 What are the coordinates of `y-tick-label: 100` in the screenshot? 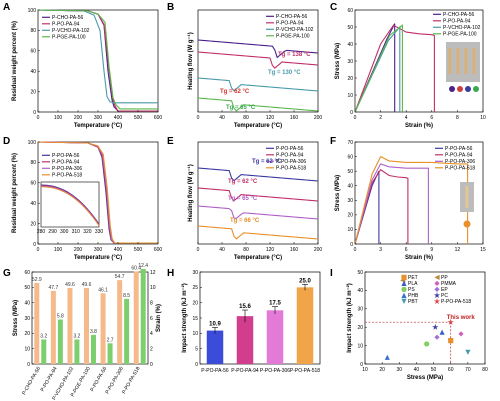 It's located at (32, 11).